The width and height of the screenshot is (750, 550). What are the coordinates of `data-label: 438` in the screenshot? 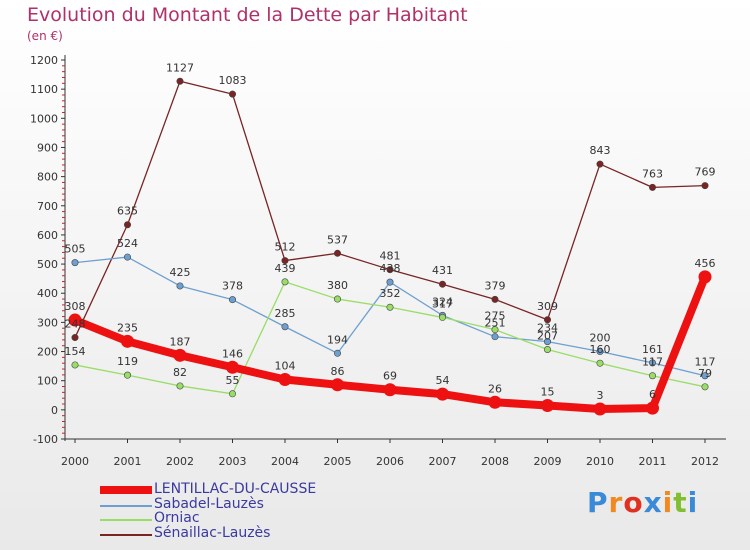 It's located at (390, 268).